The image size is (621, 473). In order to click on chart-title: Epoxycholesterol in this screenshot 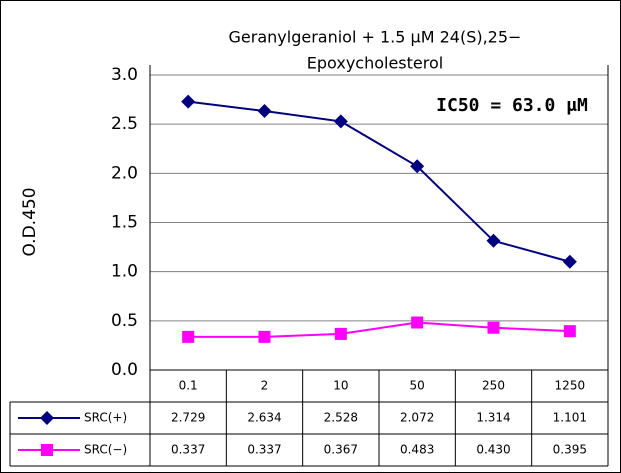, I will do `click(375, 63)`.